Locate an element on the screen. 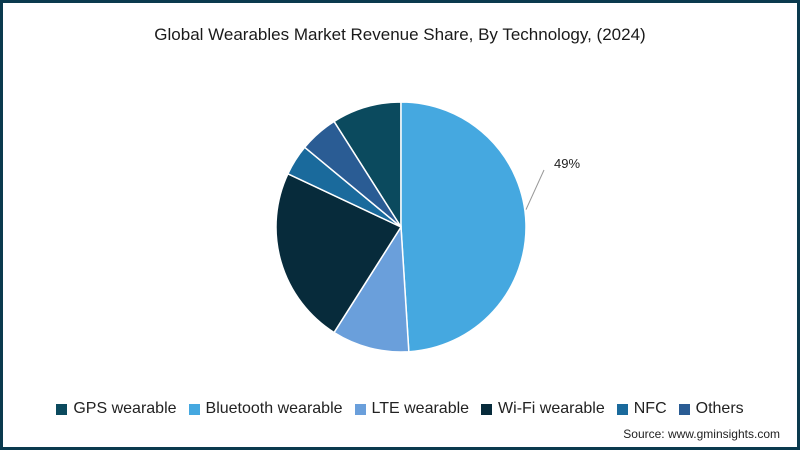  legend-item-others: Others is located at coordinates (711, 409).